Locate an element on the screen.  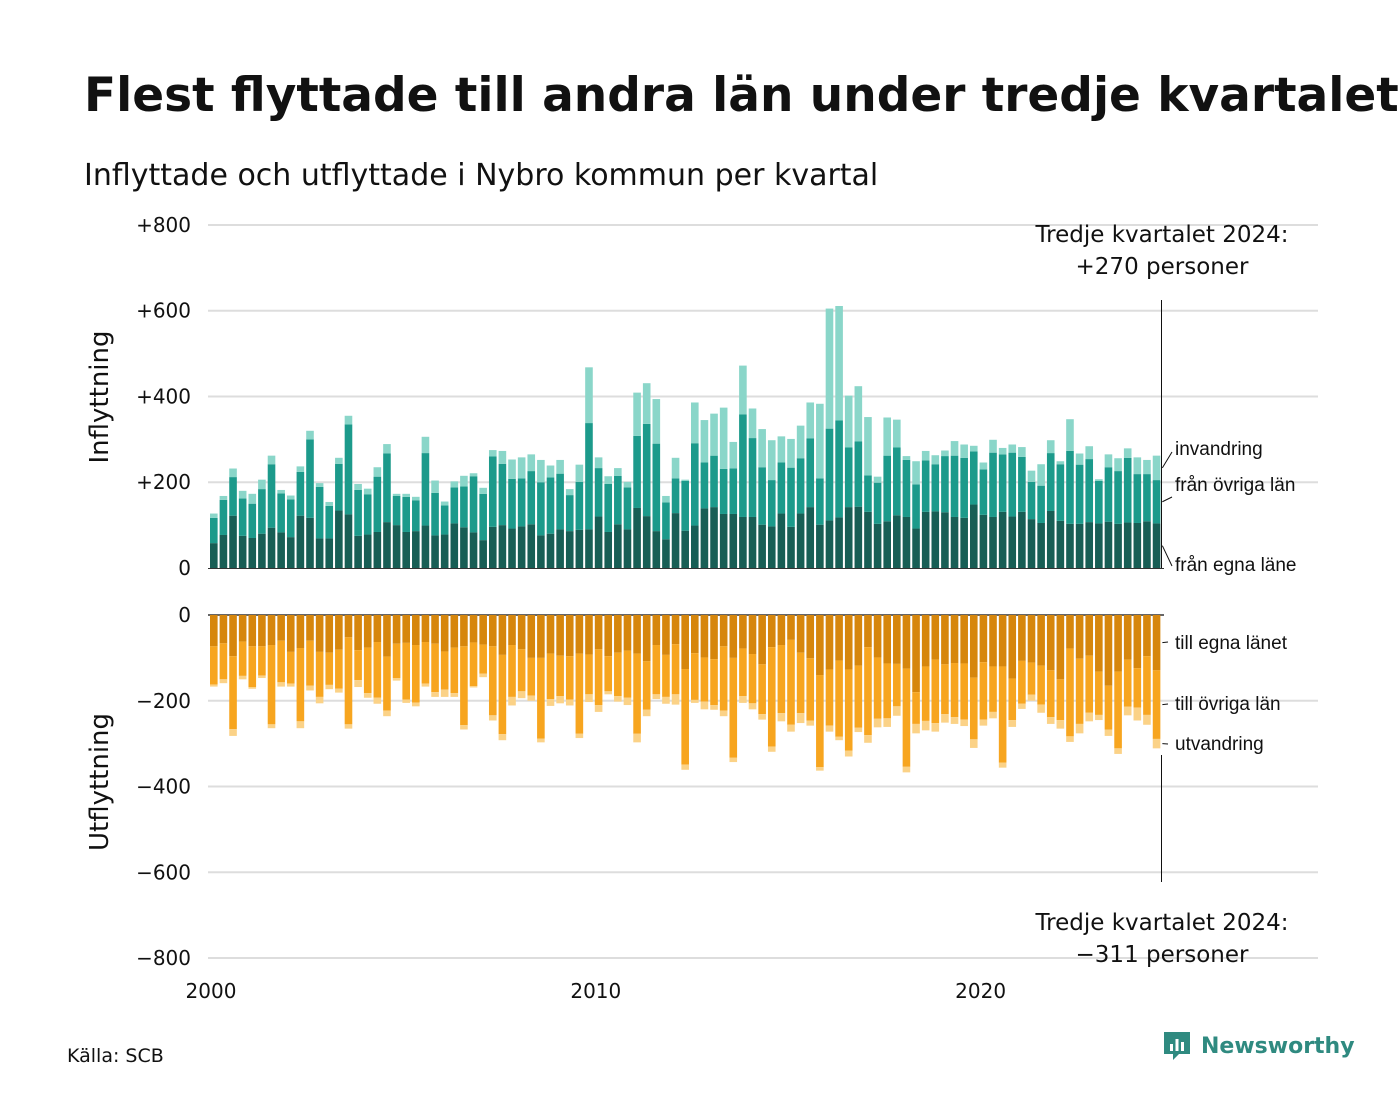
y-tick-label: −600 is located at coordinates (163, 872).